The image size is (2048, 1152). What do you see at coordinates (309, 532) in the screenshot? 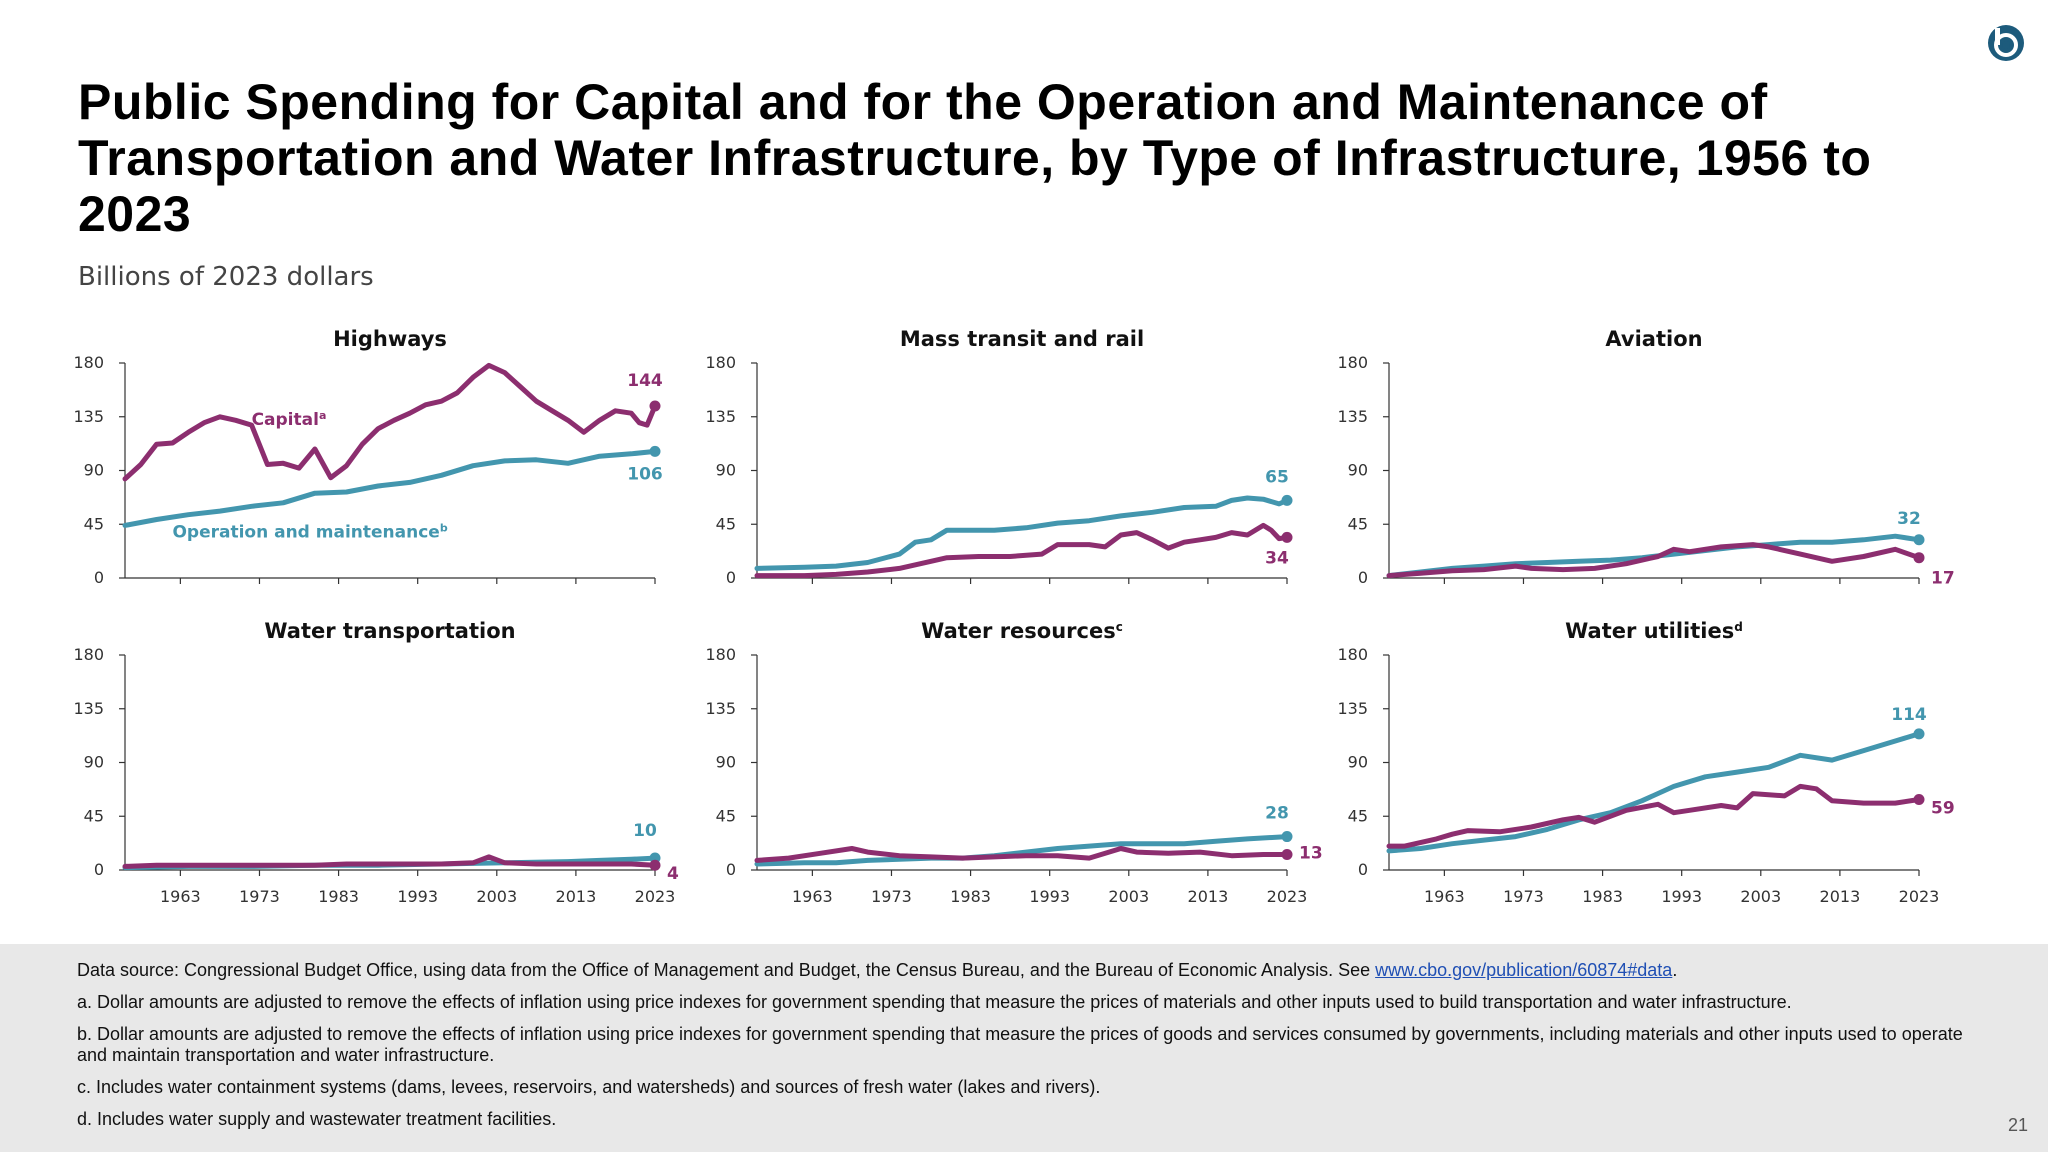
I see `series-label-om: Operation and maintenanceb` at bounding box center [309, 532].